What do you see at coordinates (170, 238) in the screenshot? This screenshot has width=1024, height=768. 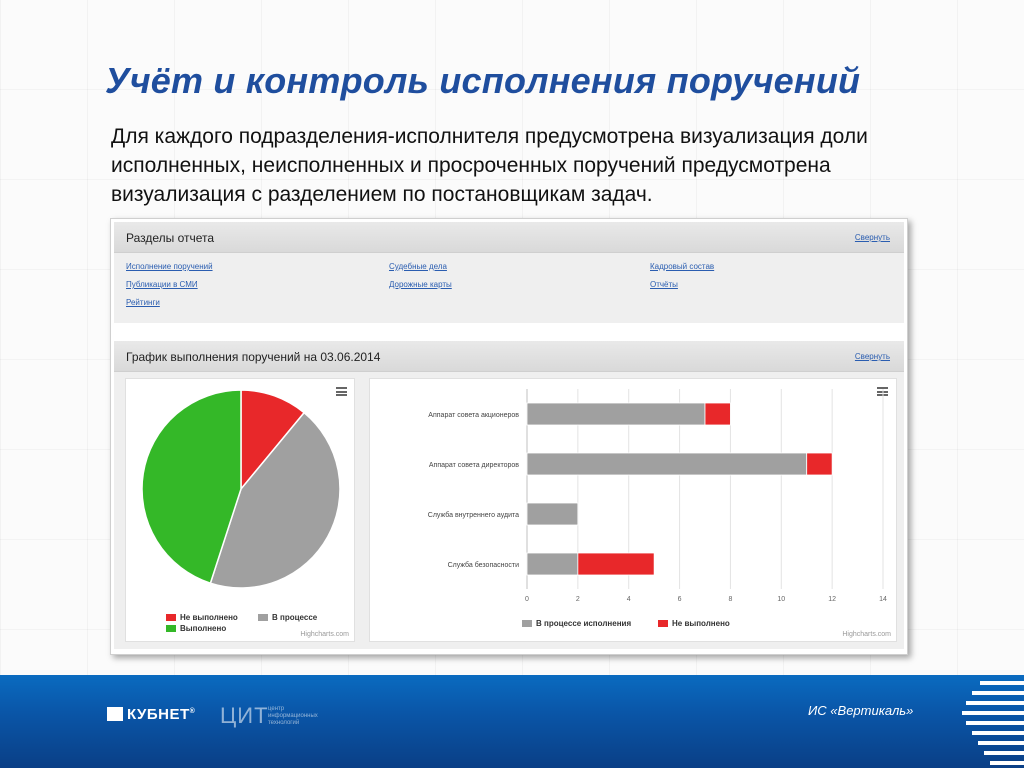 I see `report-sections-title: Разделы отчета` at bounding box center [170, 238].